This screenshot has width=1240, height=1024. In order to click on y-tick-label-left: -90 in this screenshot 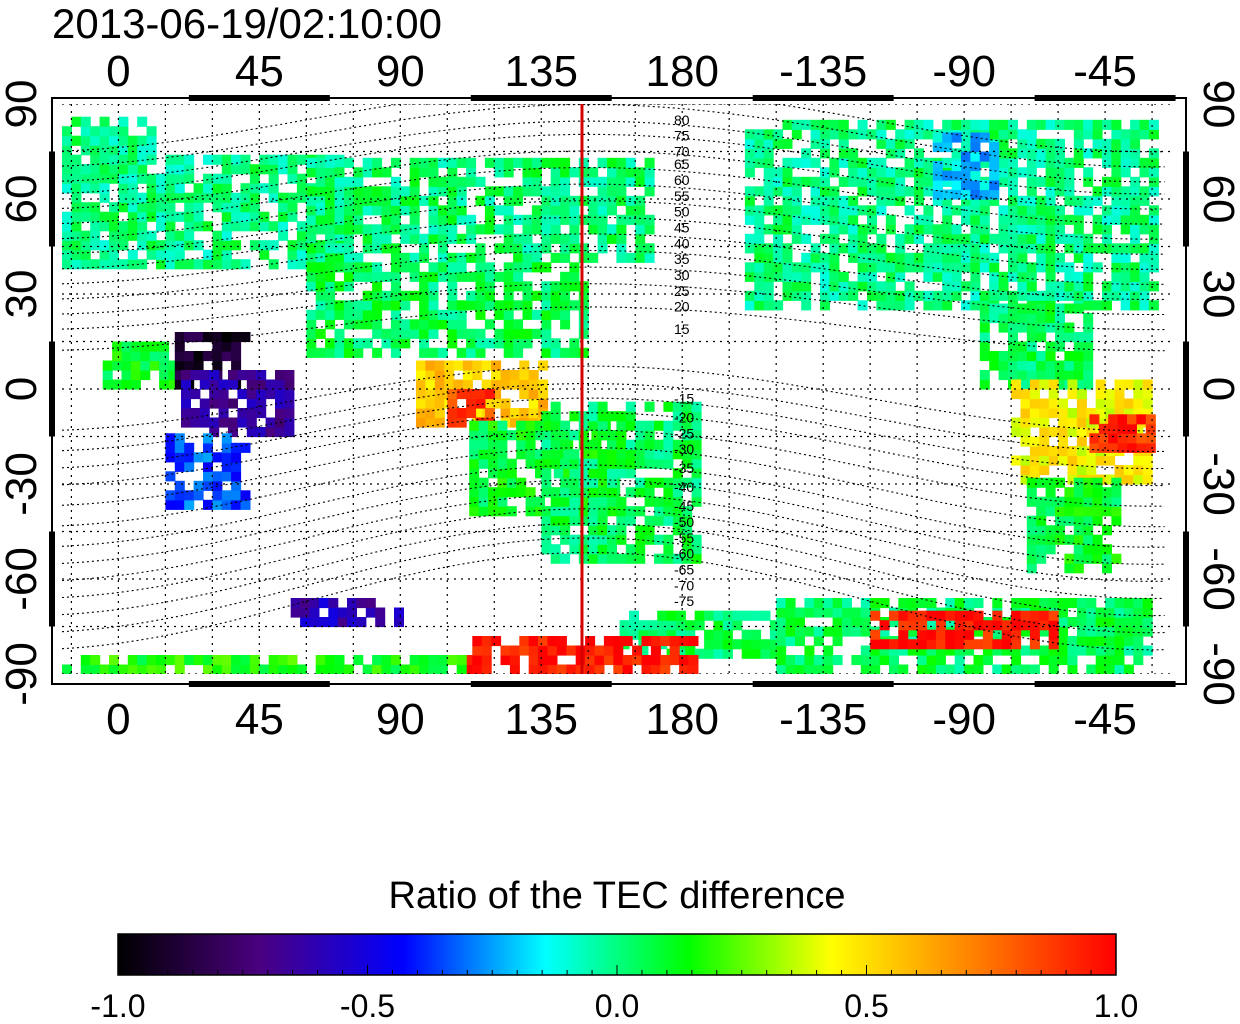, I will do `click(23, 674)`.